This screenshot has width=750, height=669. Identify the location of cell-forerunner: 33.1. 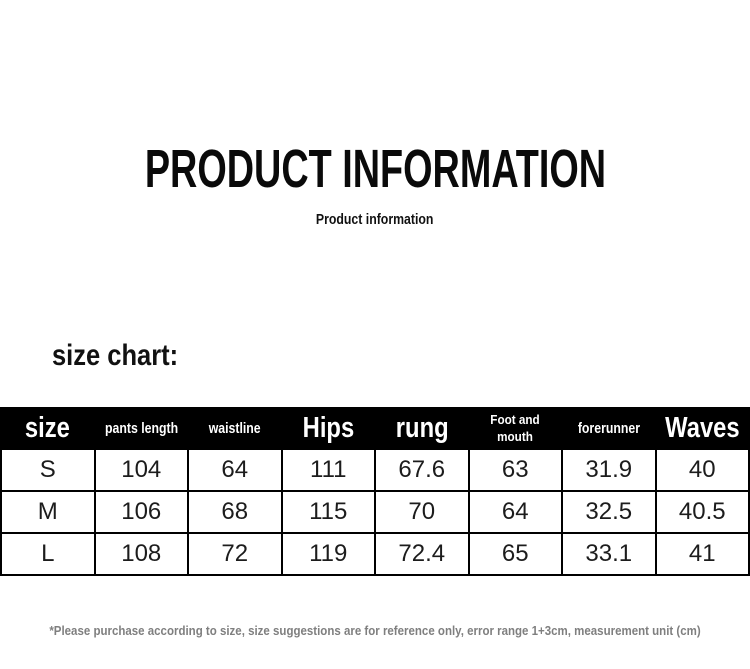
(609, 554).